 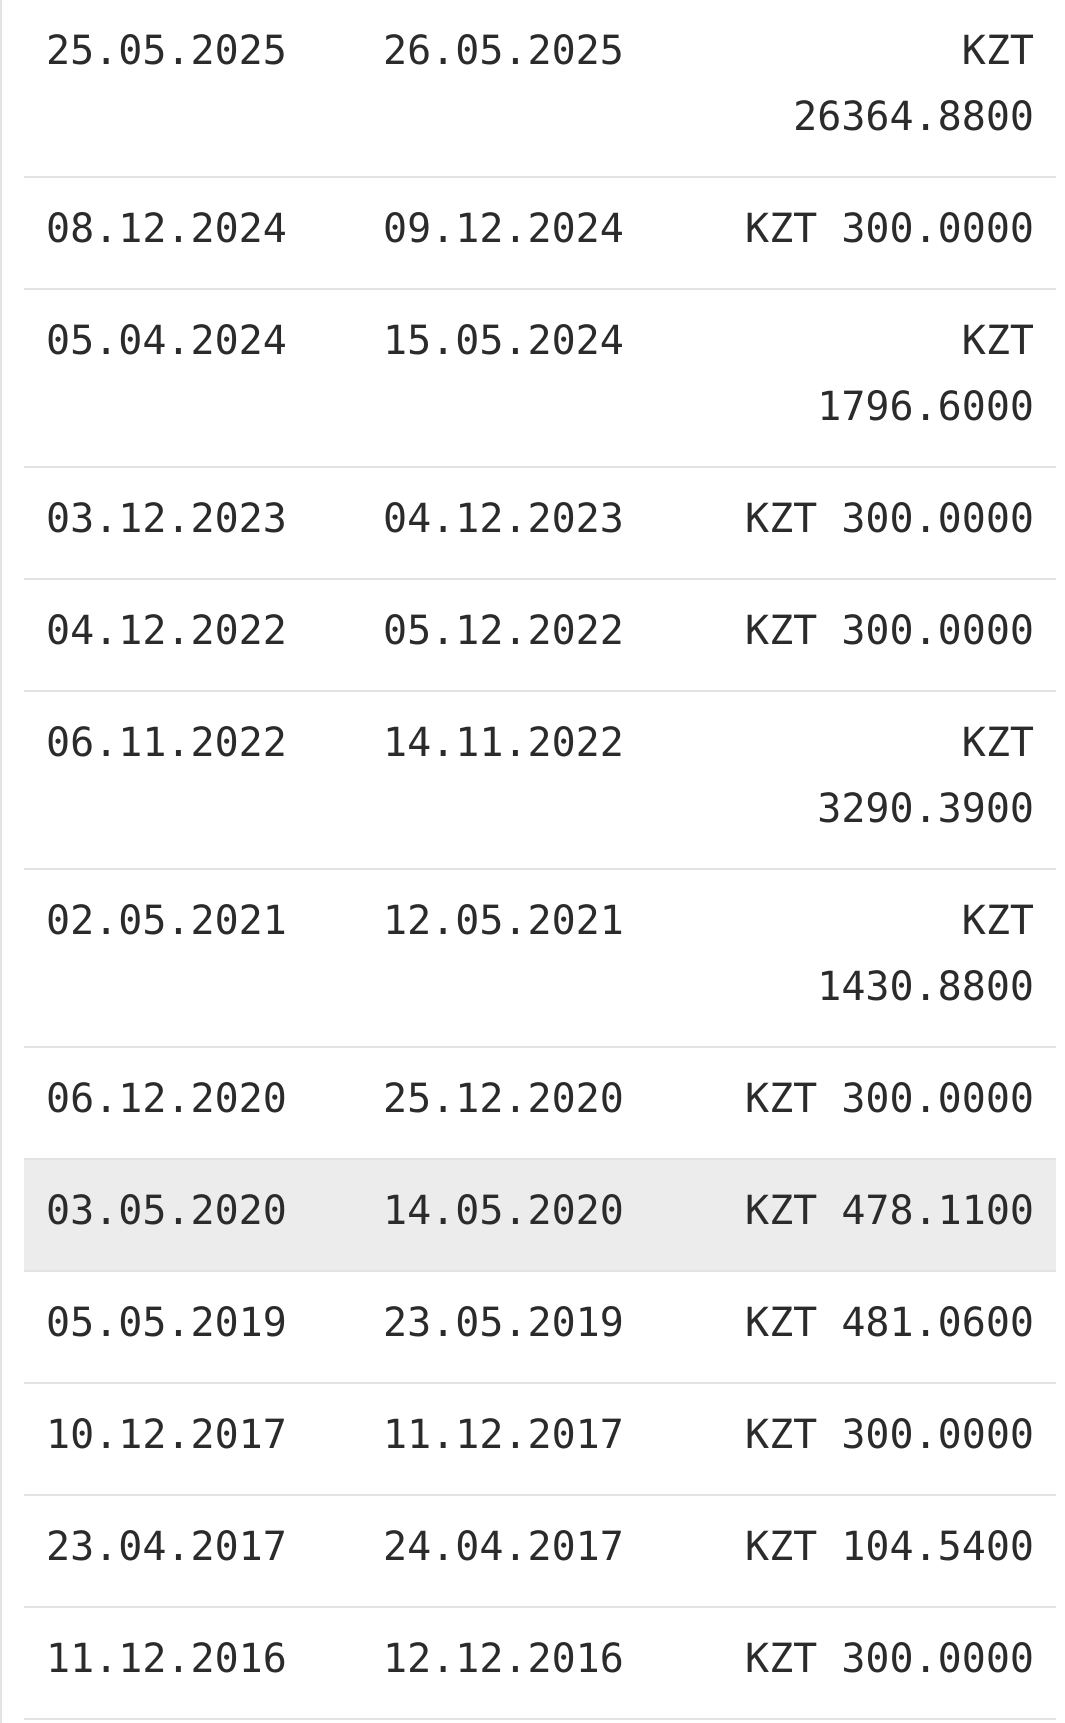 What do you see at coordinates (503, 743) in the screenshot?
I see `date-to-cell: 14.11.2022` at bounding box center [503, 743].